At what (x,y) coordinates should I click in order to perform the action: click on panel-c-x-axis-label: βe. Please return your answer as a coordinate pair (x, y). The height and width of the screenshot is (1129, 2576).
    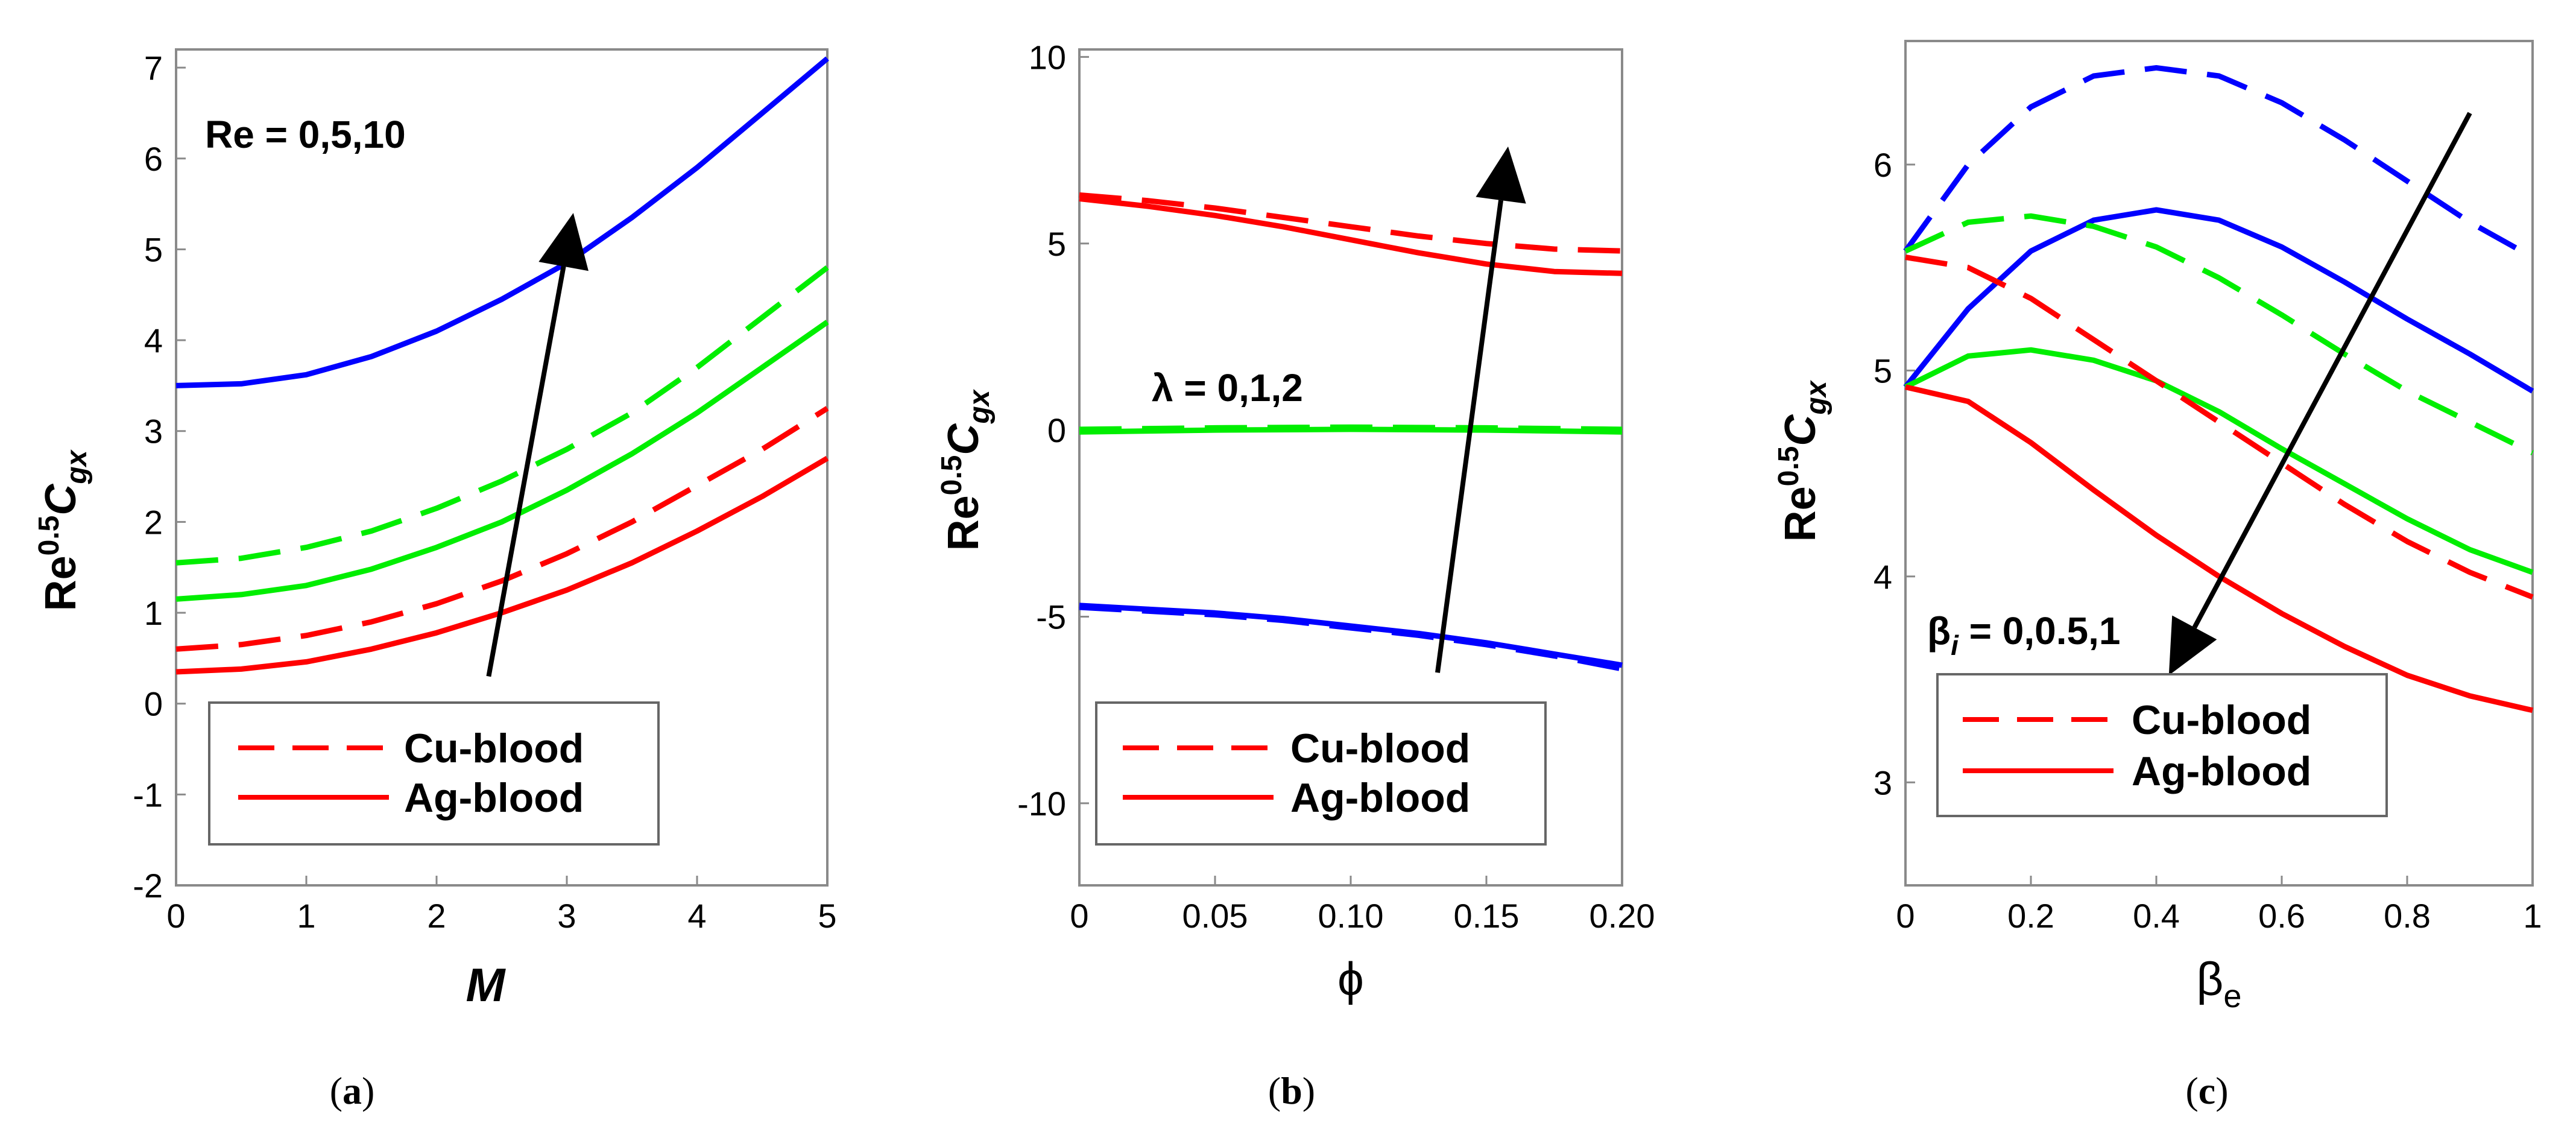
    Looking at the image, I should click on (2219, 983).